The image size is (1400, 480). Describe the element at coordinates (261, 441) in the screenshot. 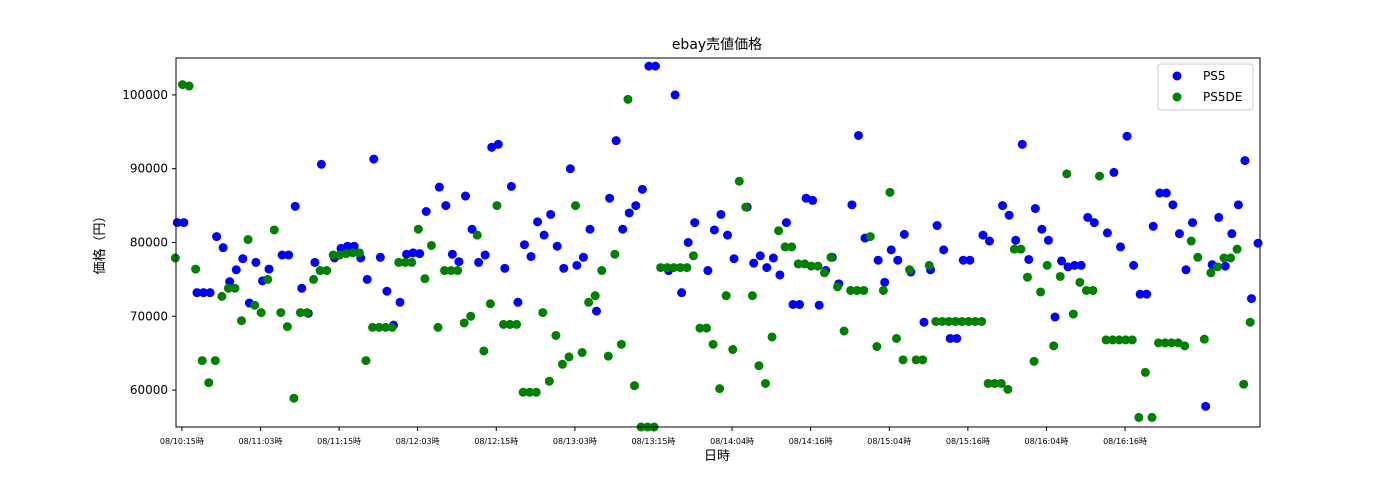

I see `x-tick-label: 08/11:03時` at that location.